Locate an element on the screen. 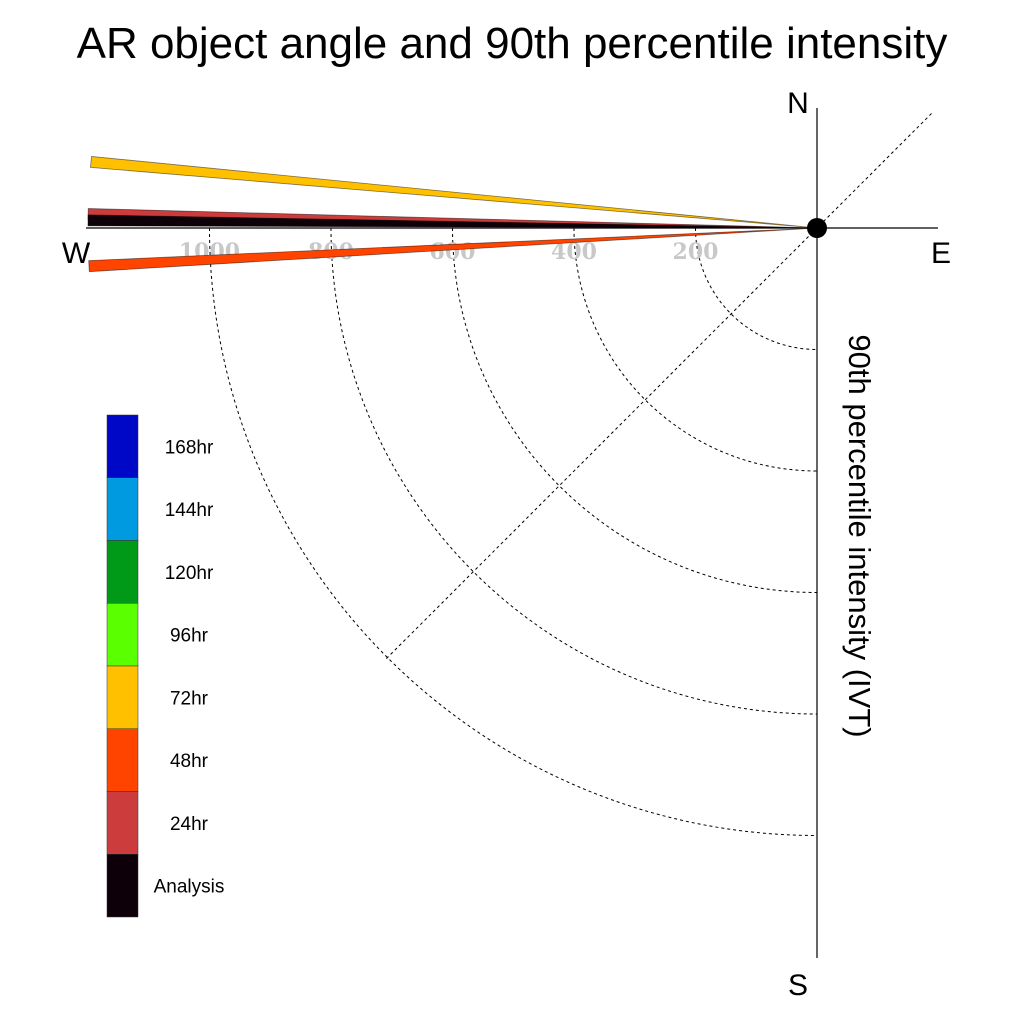 Image resolution: width=1024 pixels, height=1024 pixels. legend-label-96hr: 96hr is located at coordinates (189, 636).